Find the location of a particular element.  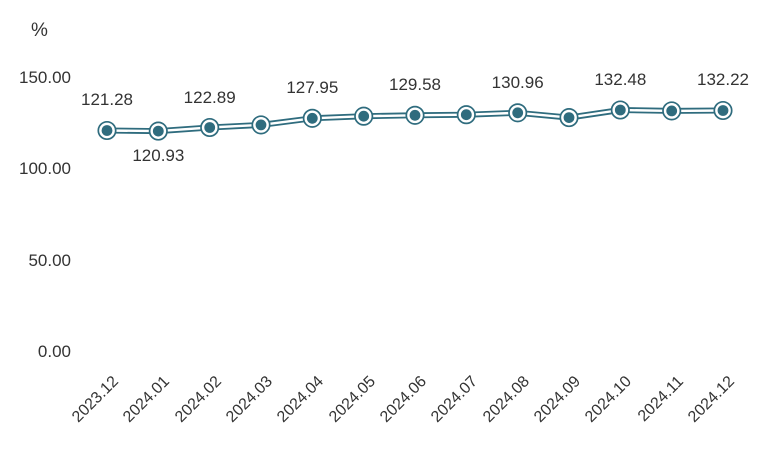

data-point-label: 130.96 is located at coordinates (517, 82).